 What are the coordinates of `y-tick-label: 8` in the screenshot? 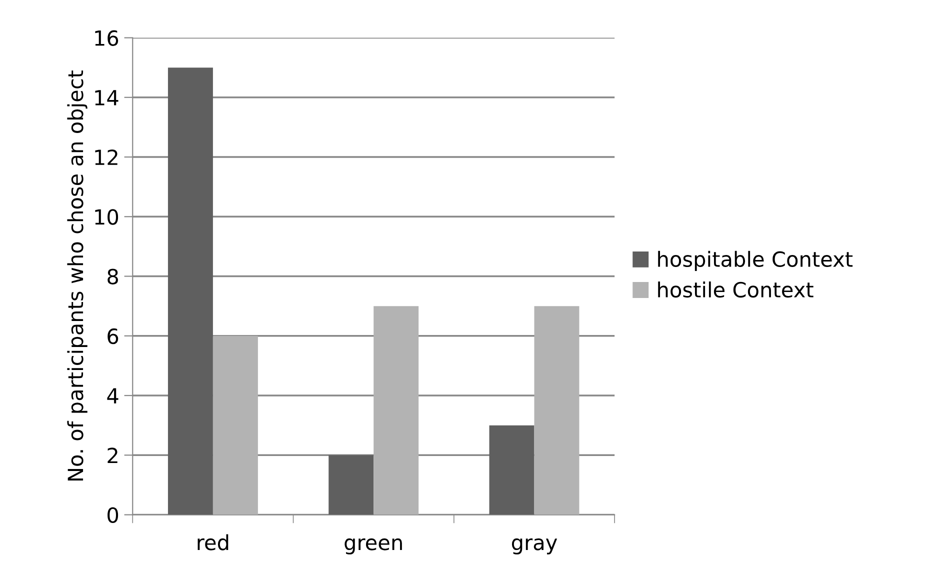 It's located at (113, 276).